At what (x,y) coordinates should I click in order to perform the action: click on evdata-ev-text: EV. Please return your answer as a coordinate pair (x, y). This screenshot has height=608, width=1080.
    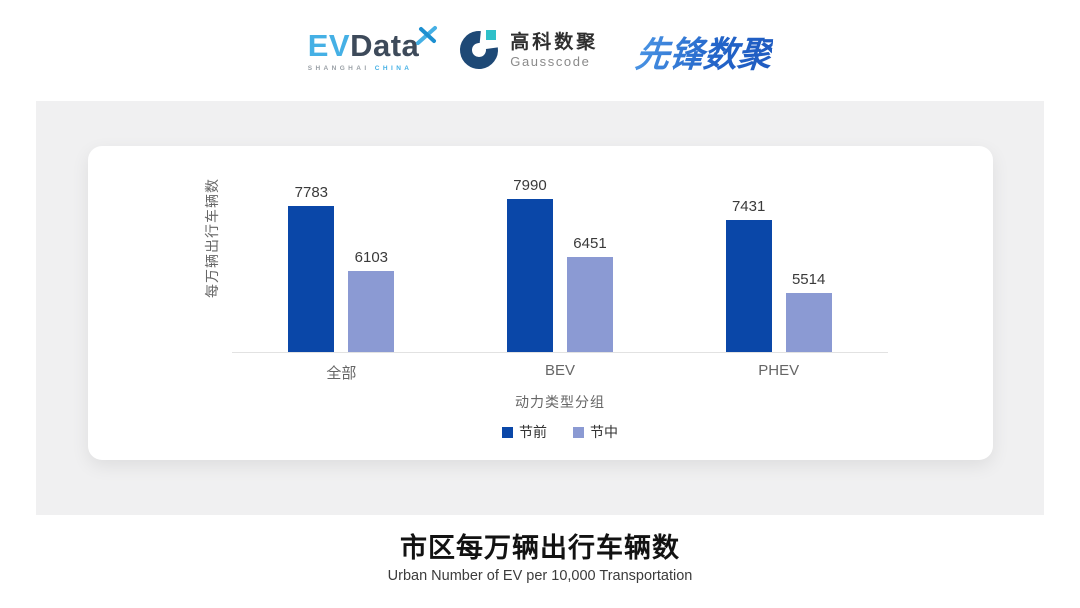
    Looking at the image, I should click on (329, 45).